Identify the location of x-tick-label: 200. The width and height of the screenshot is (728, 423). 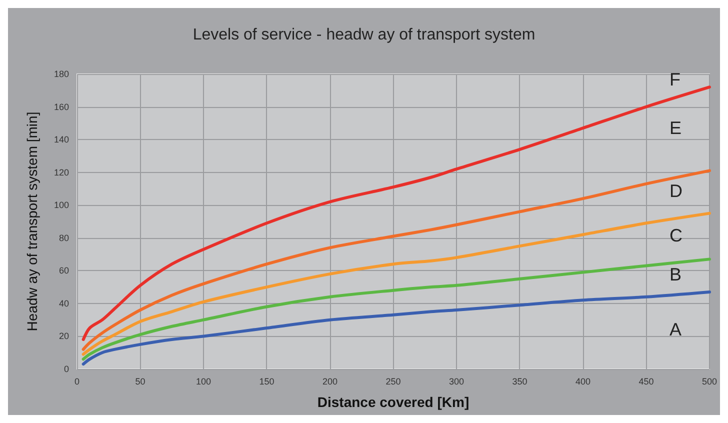
(330, 381).